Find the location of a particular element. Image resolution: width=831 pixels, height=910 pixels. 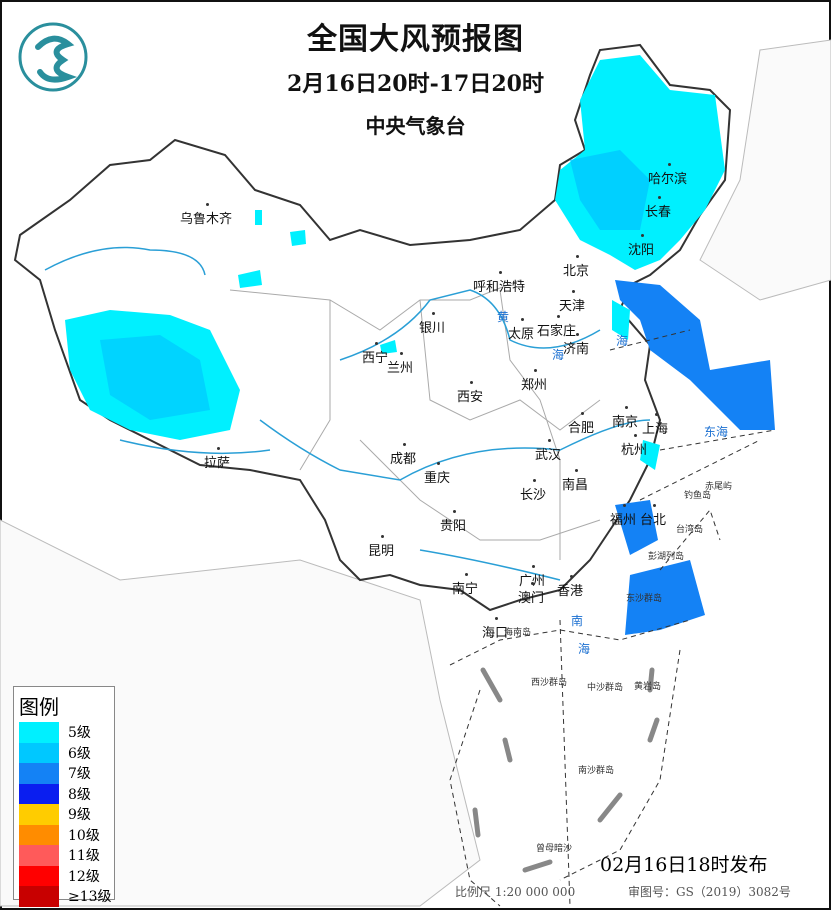

legend-label: 11级 is located at coordinates (84, 856).